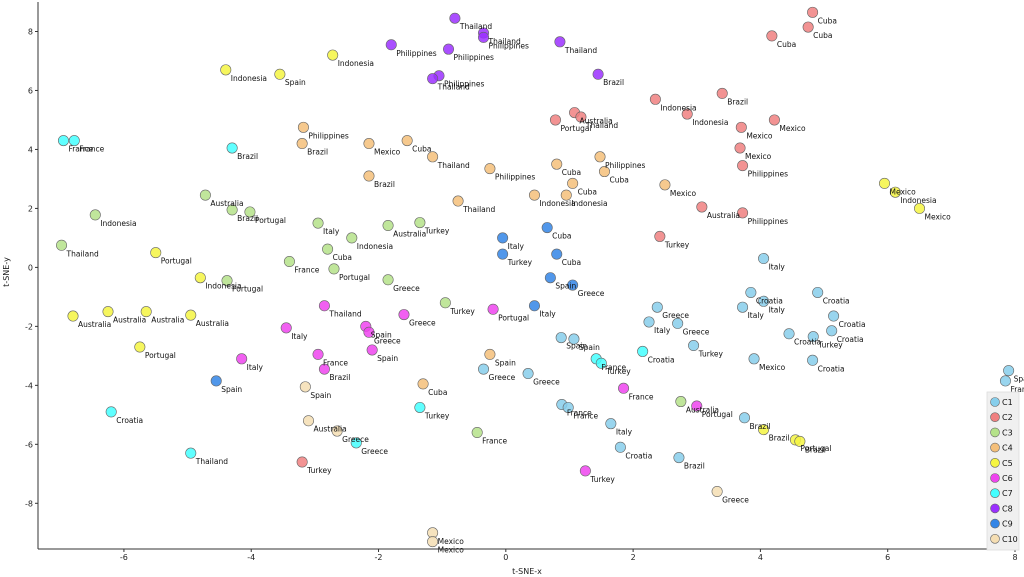 Image resolution: width=1024 pixels, height=577 pixels. What do you see at coordinates (30, 267) in the screenshot?
I see `y-tick-label: 0` at bounding box center [30, 267].